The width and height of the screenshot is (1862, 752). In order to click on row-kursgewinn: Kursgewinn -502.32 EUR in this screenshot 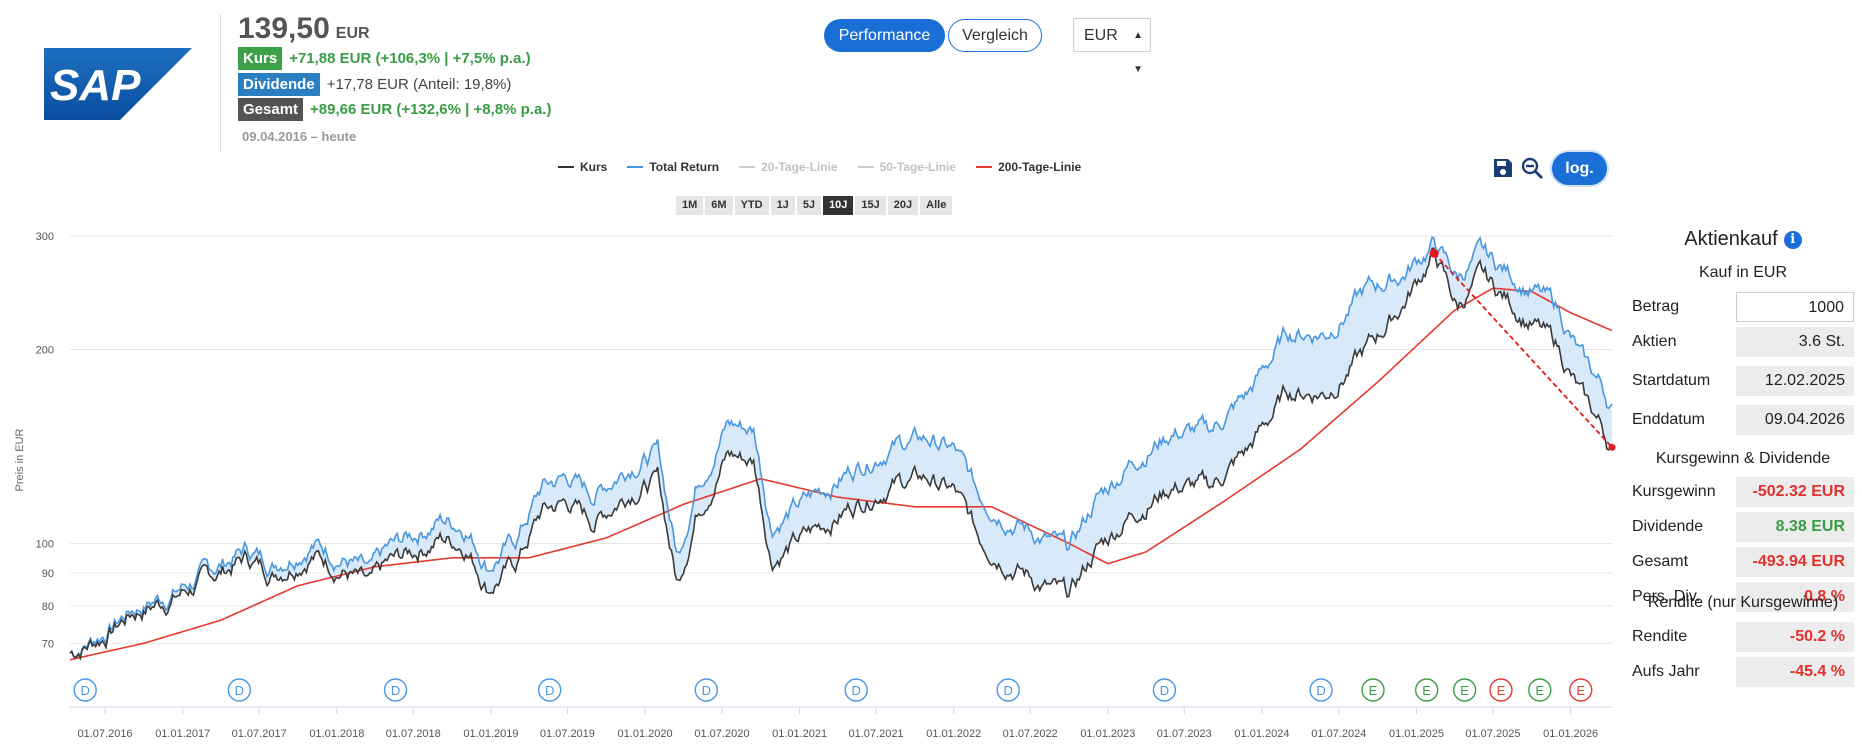, I will do `click(1743, 492)`.